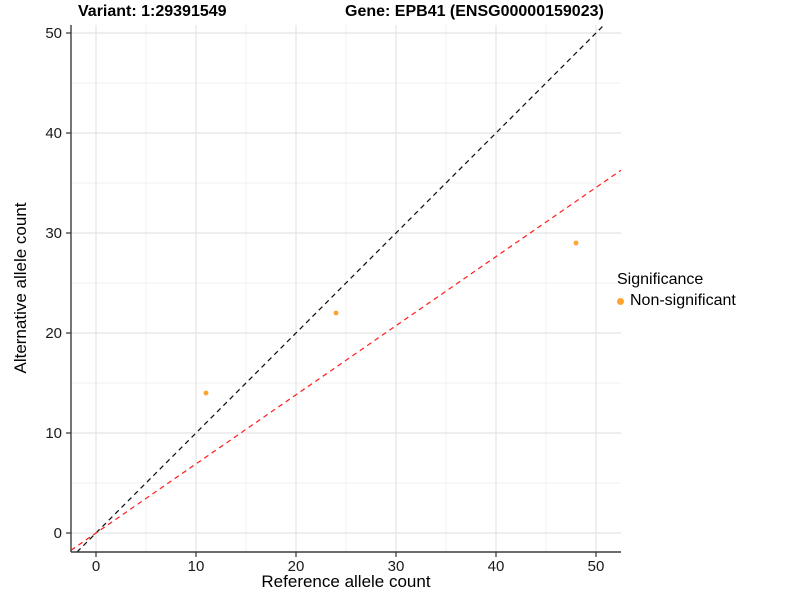 The height and width of the screenshot is (600, 800). Describe the element at coordinates (53, 133) in the screenshot. I see `y-tick-label: 40` at that location.